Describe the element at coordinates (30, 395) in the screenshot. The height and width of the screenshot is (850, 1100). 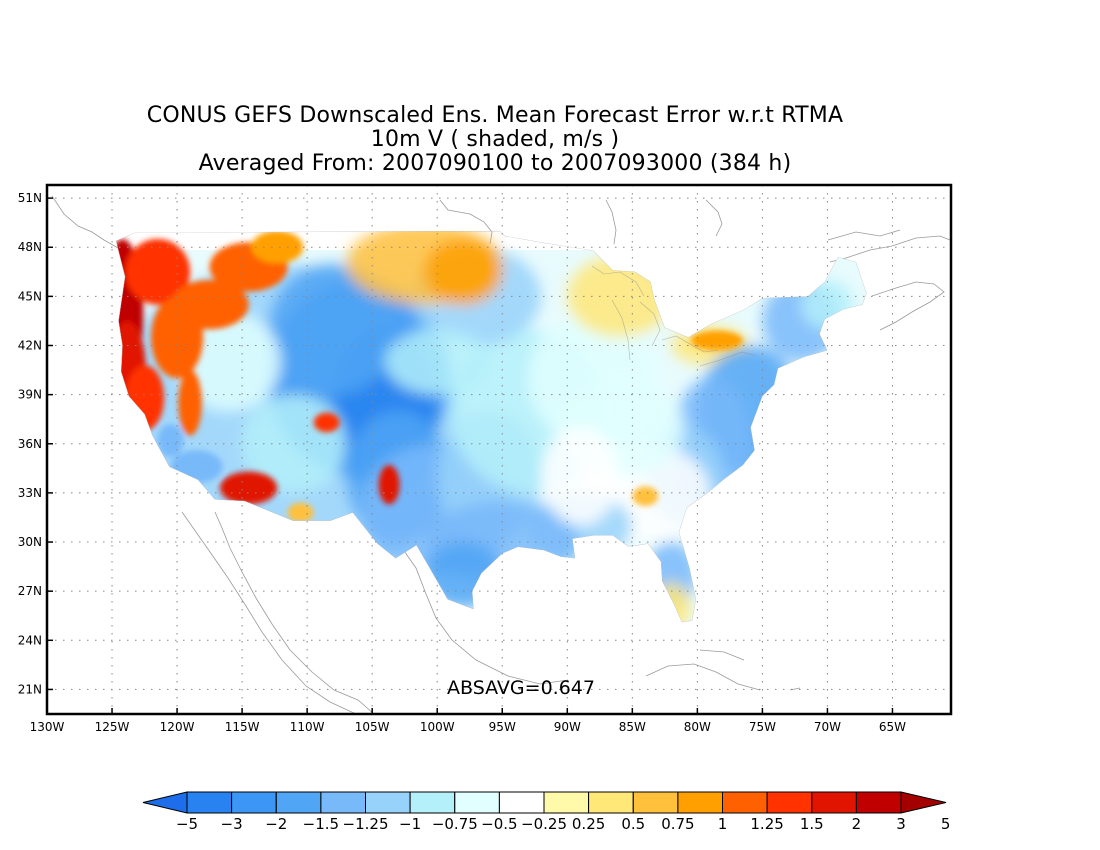
I see `lat-tick-label: 39N` at that location.